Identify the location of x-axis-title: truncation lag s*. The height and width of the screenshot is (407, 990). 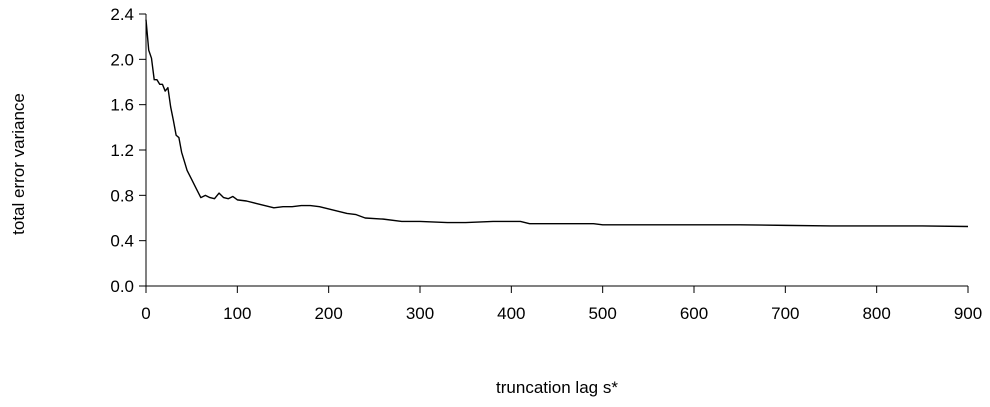
(557, 387).